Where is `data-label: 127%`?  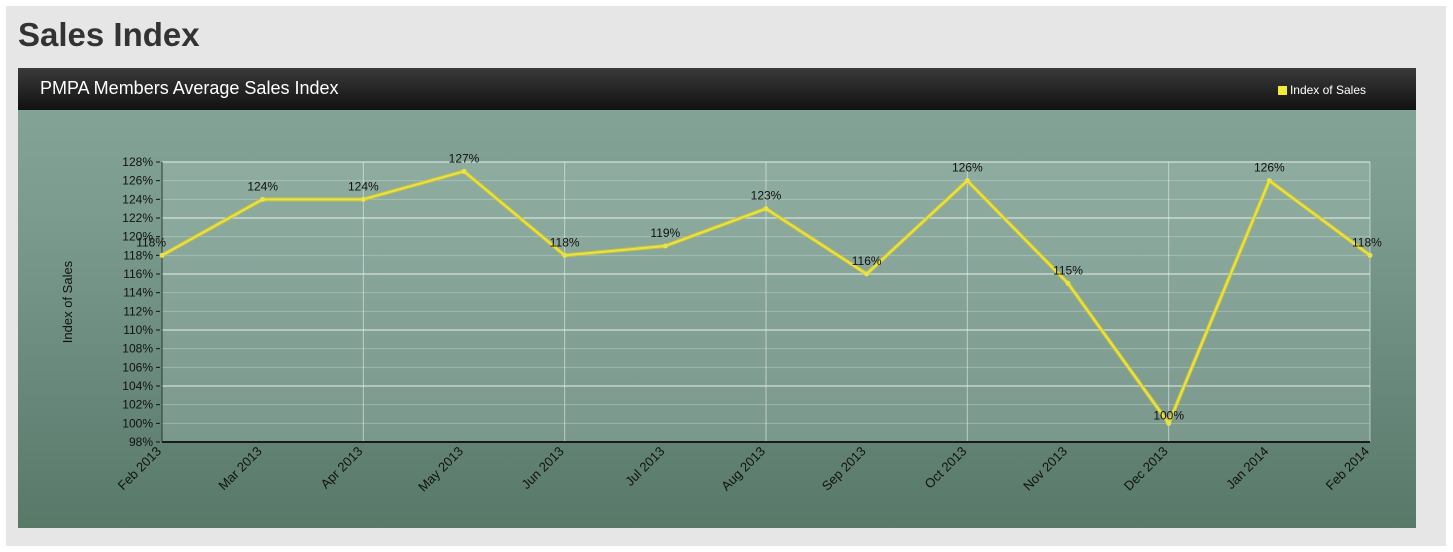
data-label: 127% is located at coordinates (464, 158).